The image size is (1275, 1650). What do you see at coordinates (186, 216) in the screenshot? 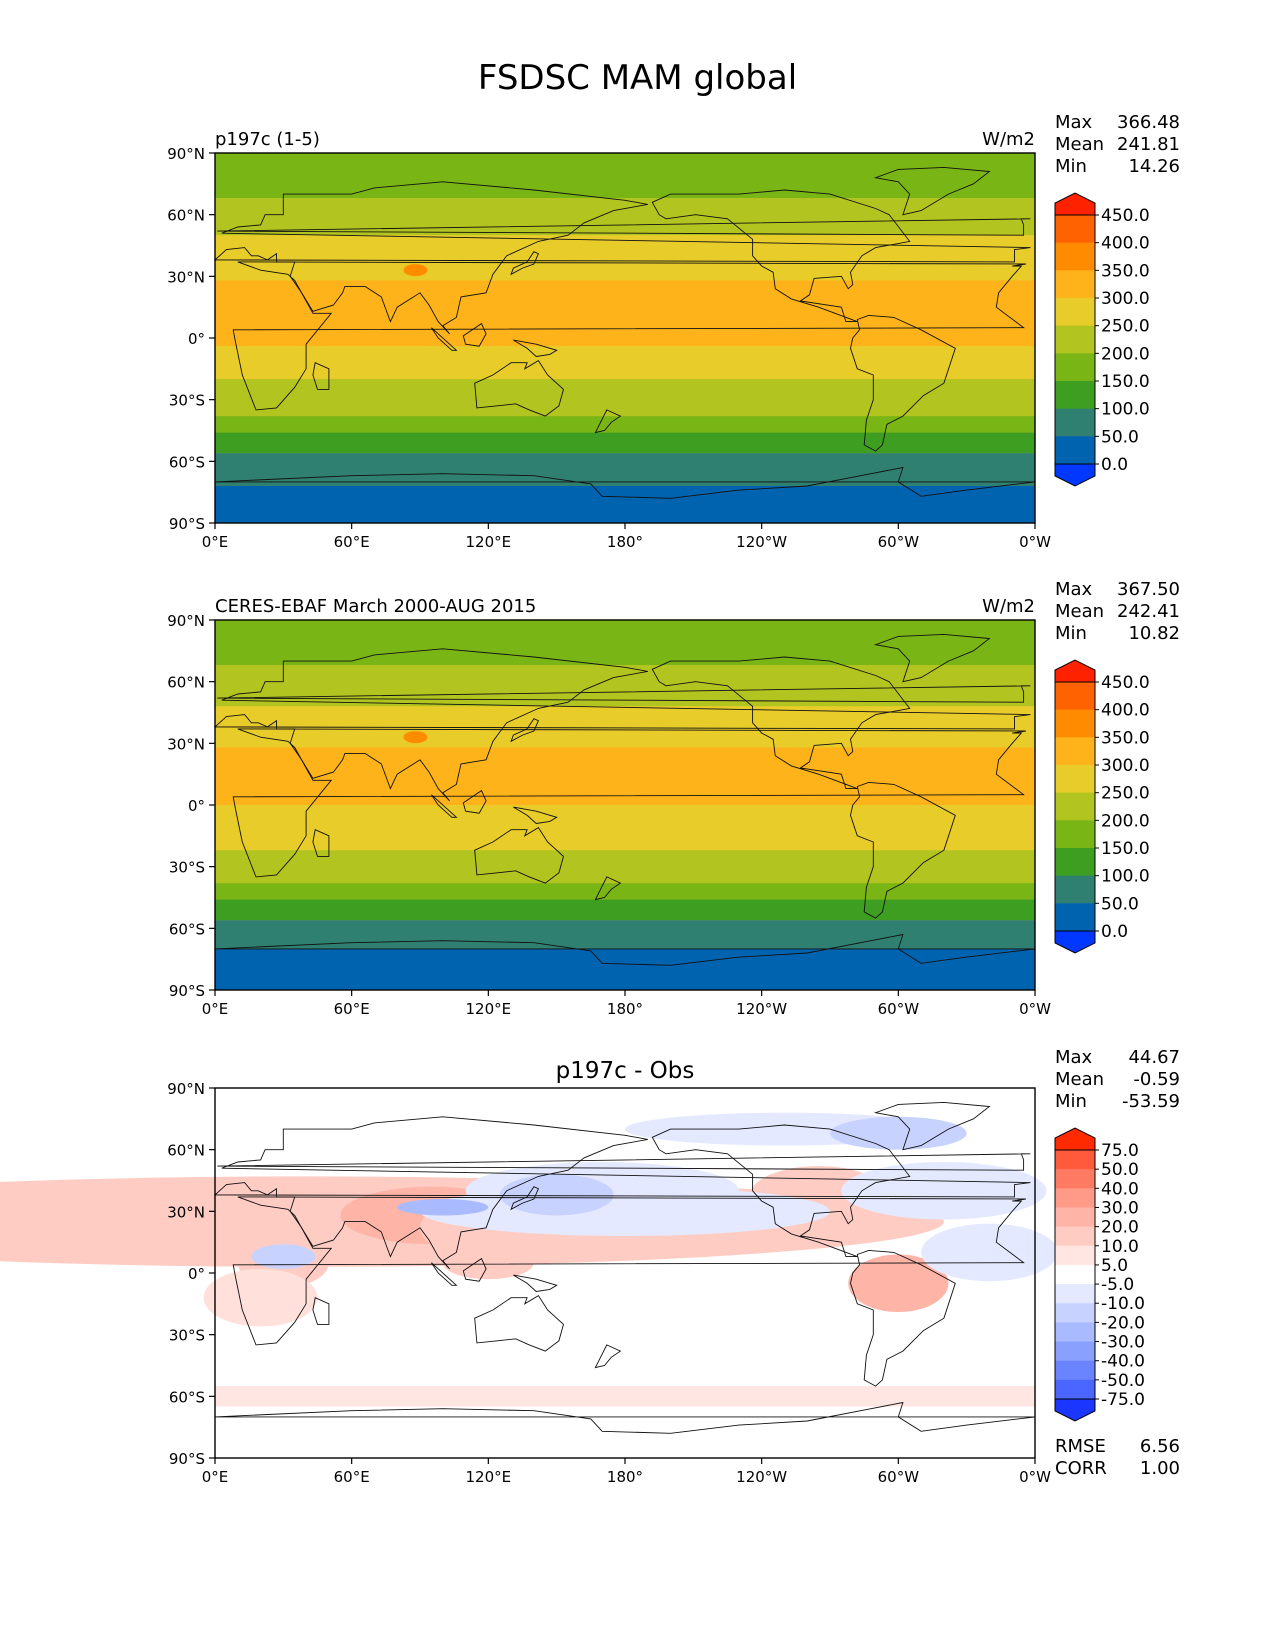
I see `lat-tick-label: 60°N` at bounding box center [186, 216].